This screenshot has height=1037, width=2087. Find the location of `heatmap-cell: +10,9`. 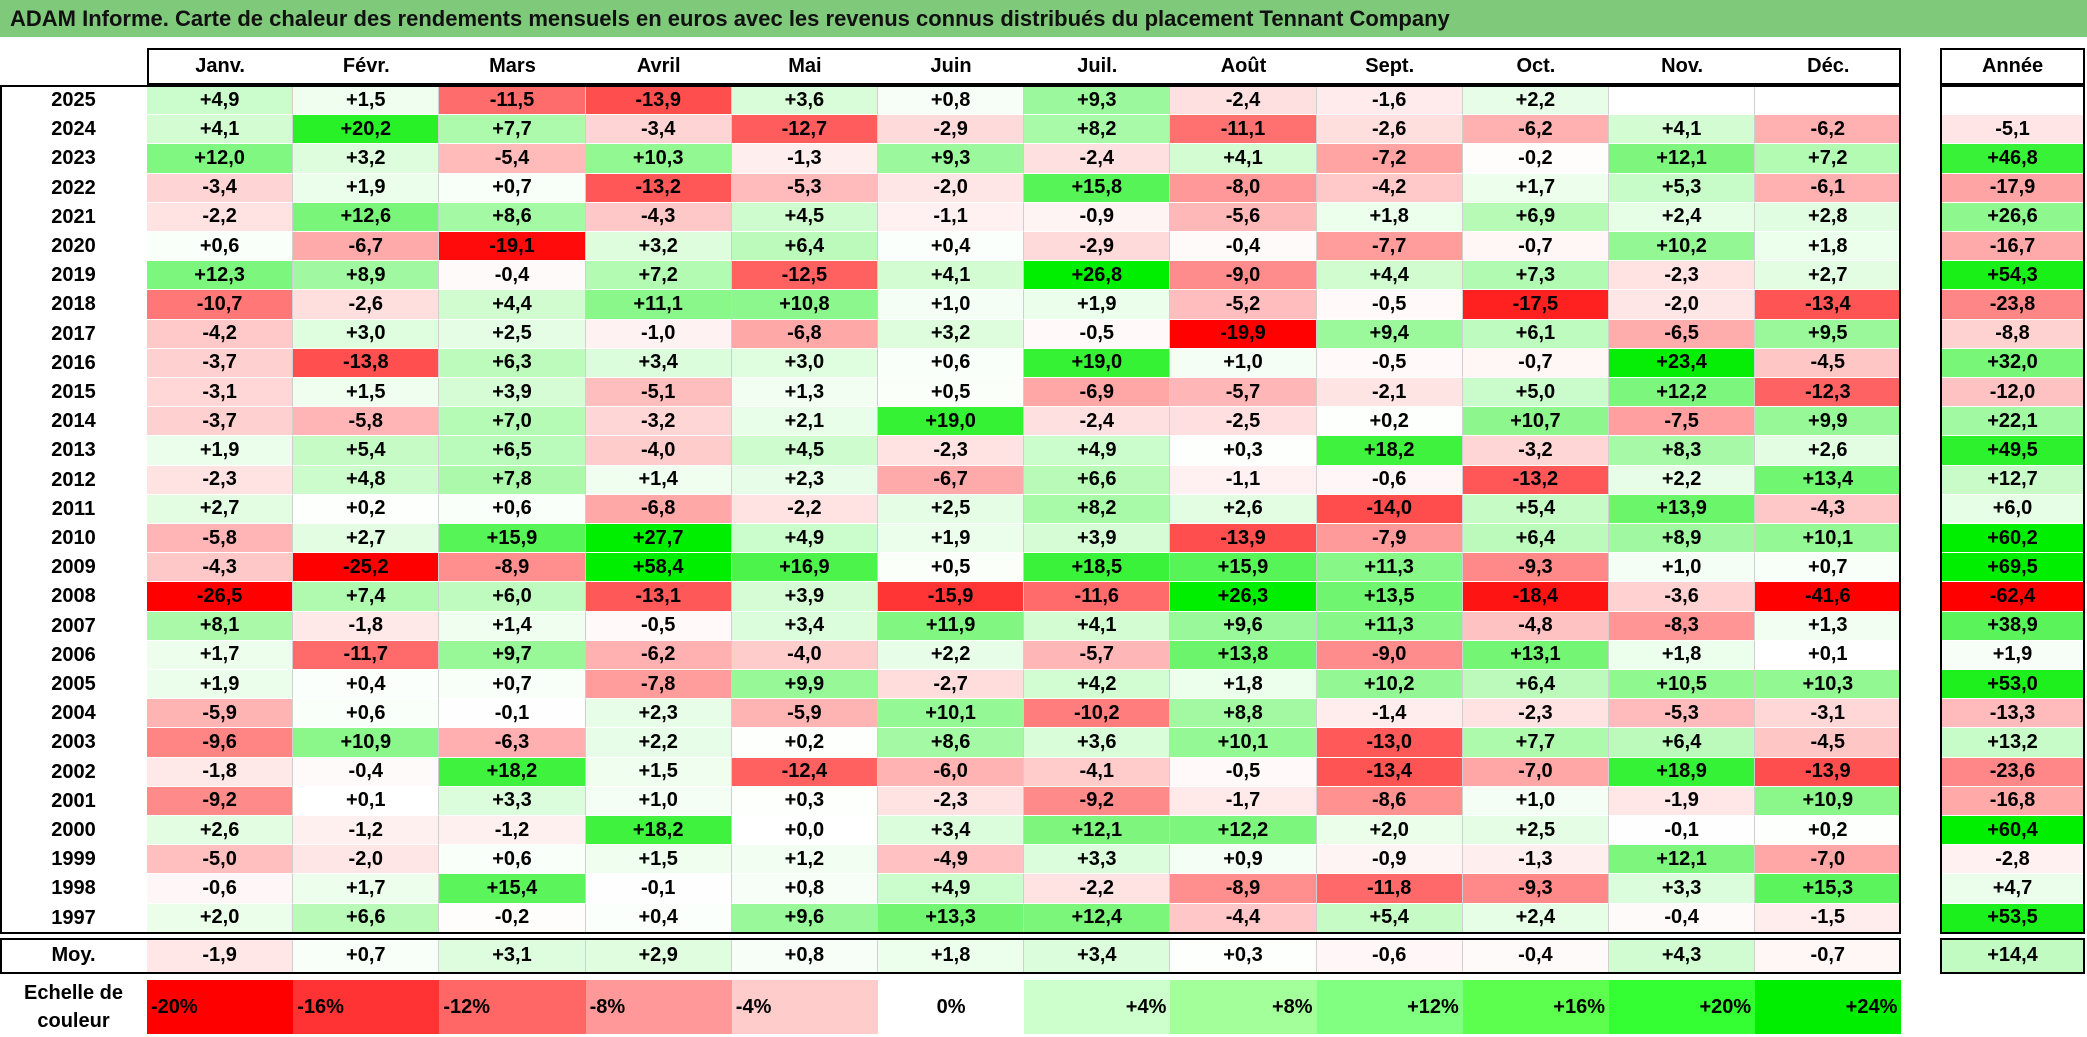

heatmap-cell: +10,9 is located at coordinates (1828, 801).